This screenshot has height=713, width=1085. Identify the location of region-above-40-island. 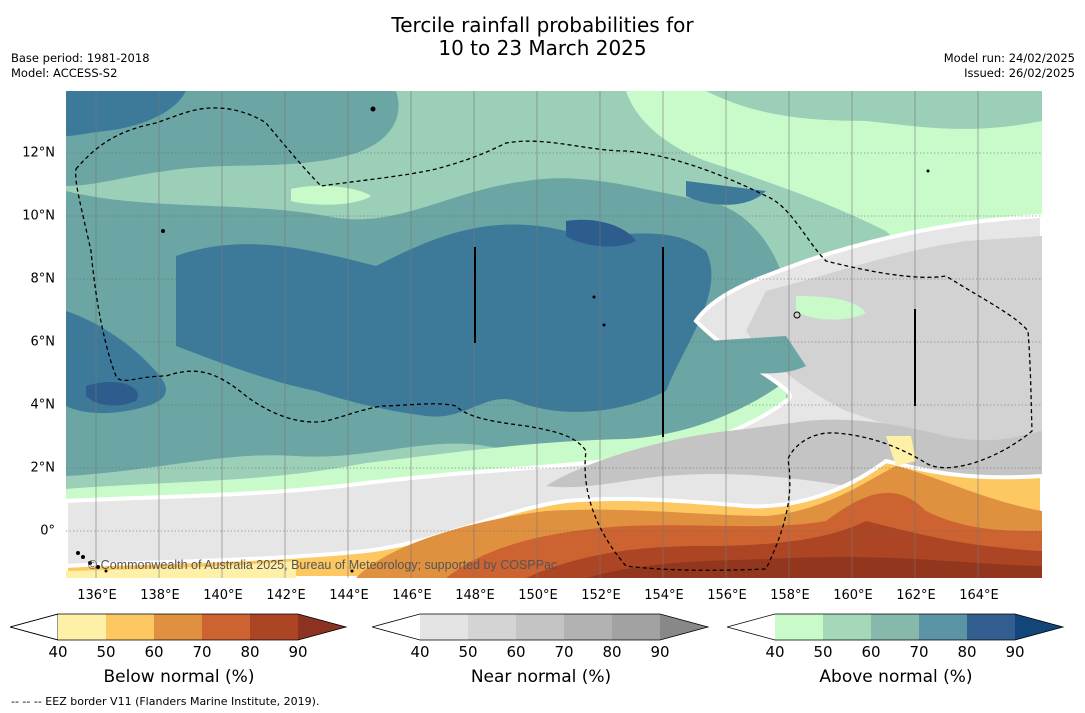
(831, 308).